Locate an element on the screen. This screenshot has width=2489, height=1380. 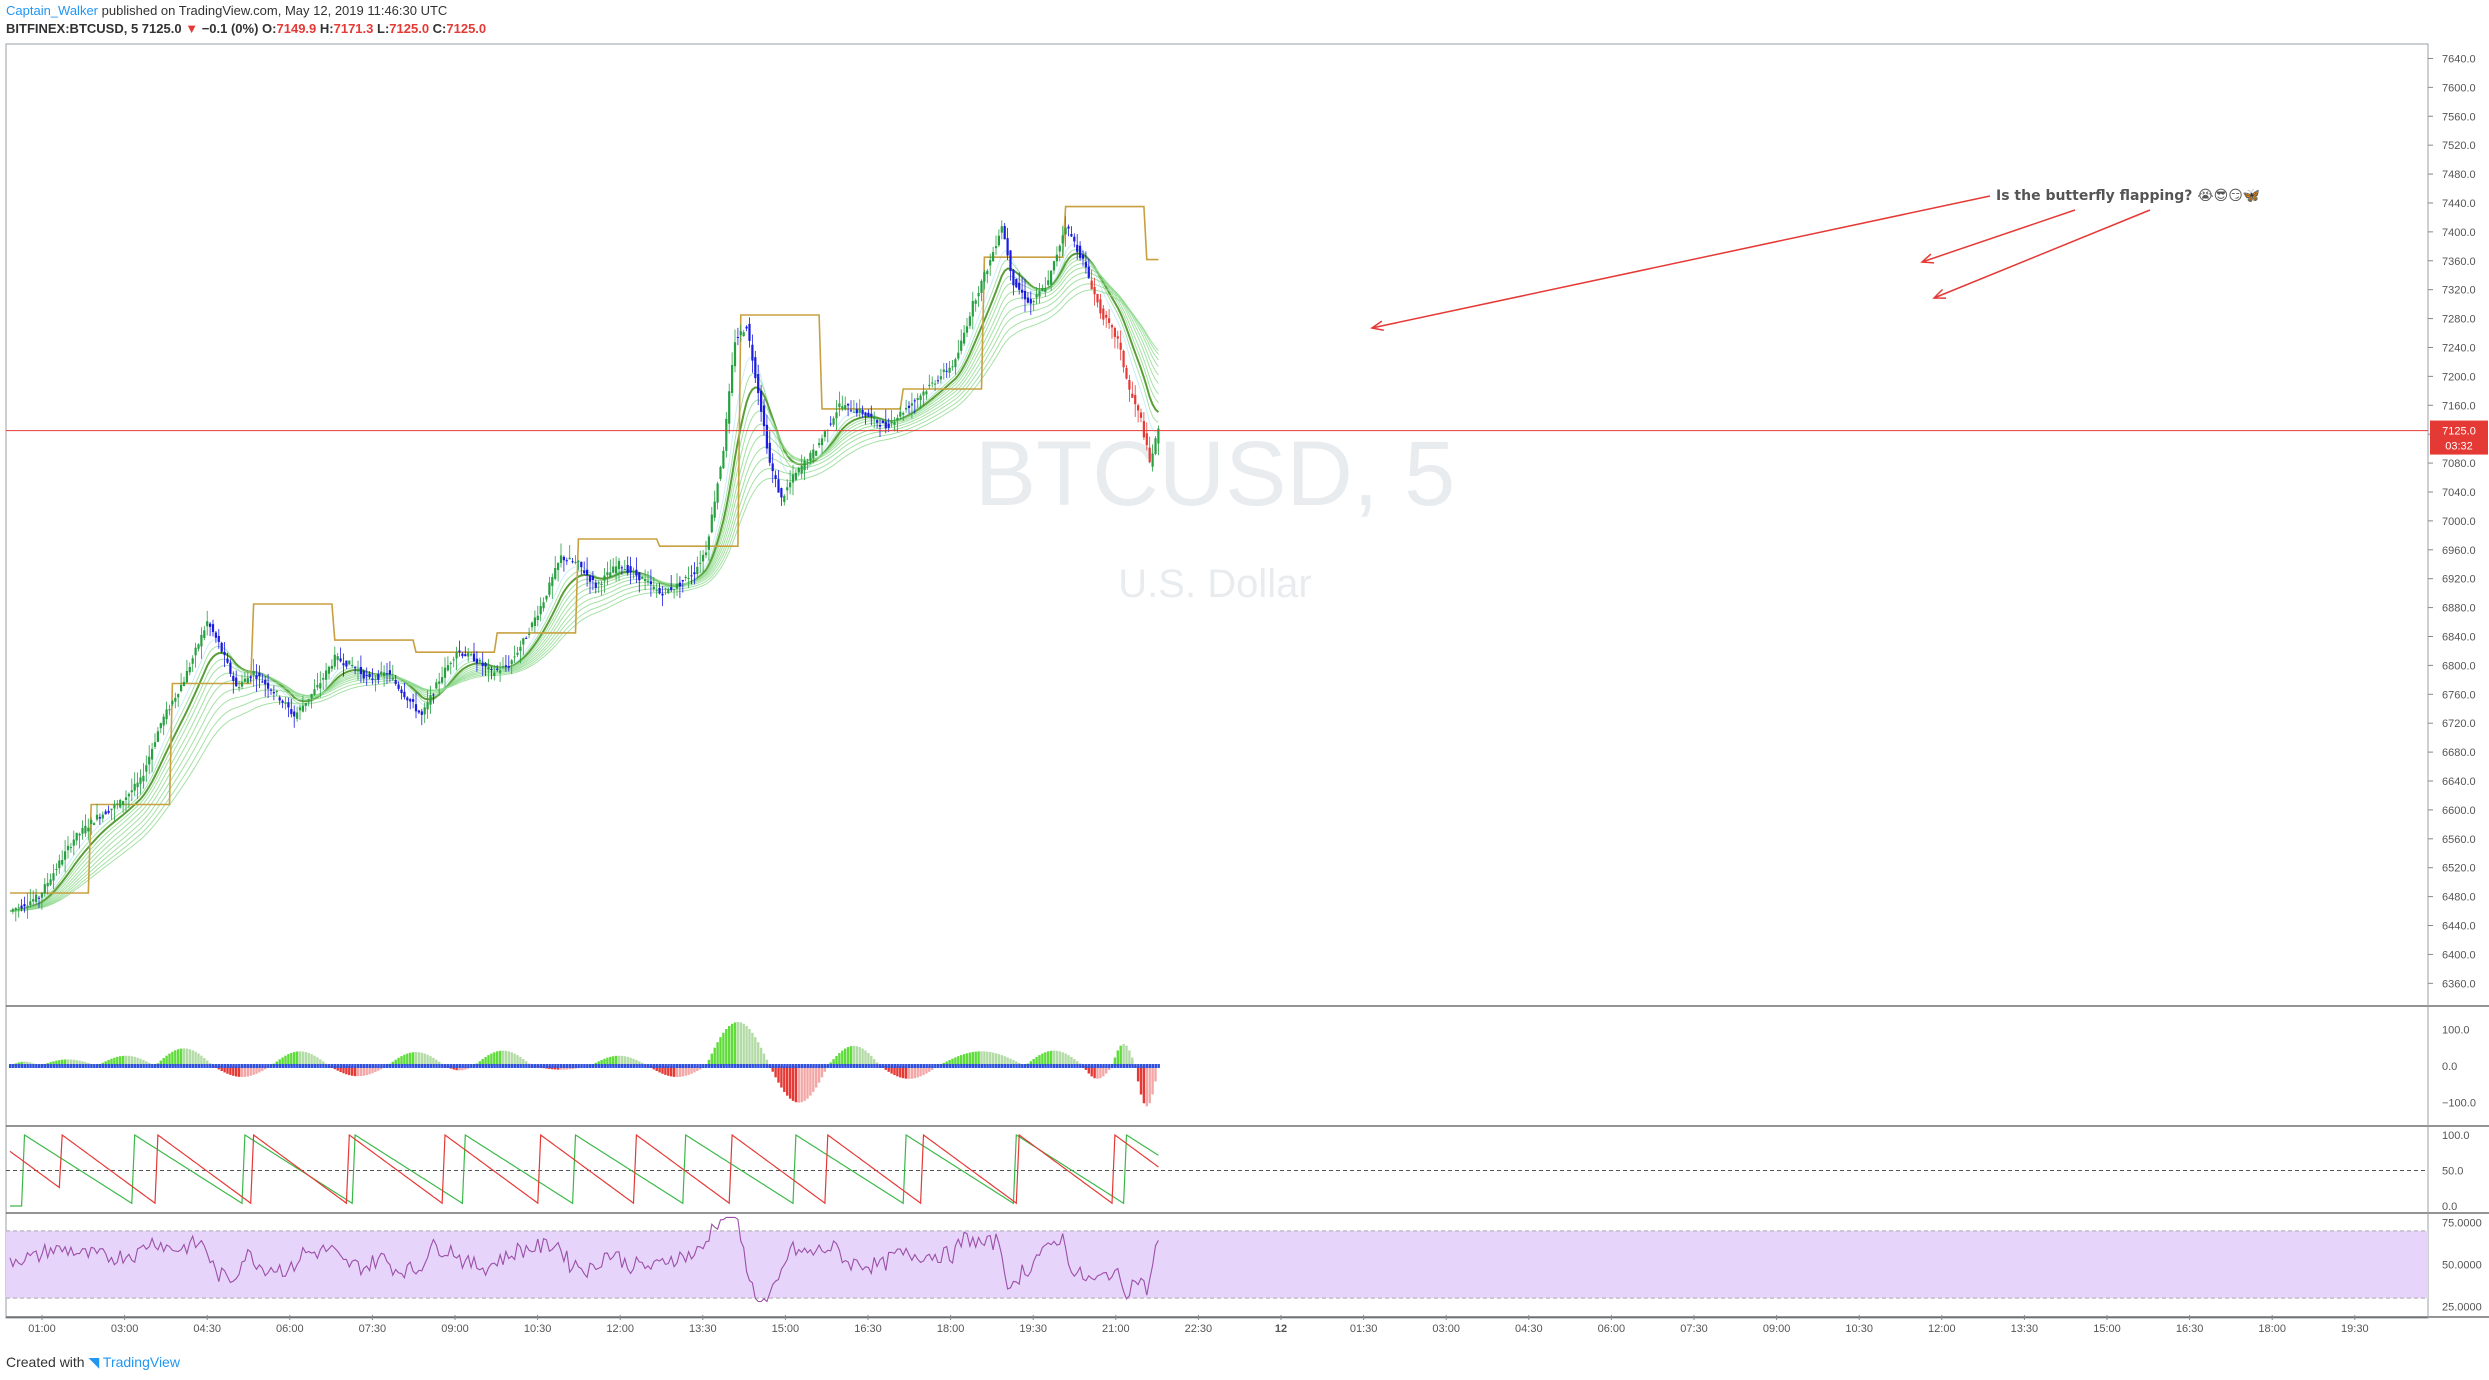
tradingview-brand: TradingView is located at coordinates (141, 1362).